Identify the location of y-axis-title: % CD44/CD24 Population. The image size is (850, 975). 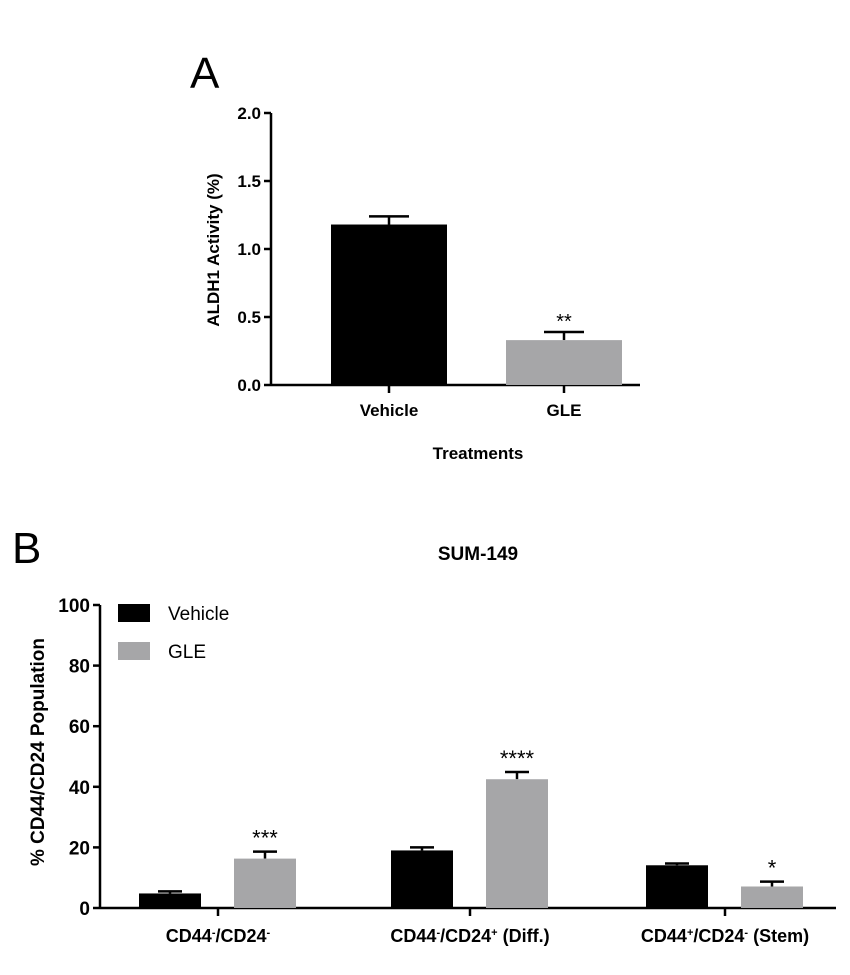
(38, 752).